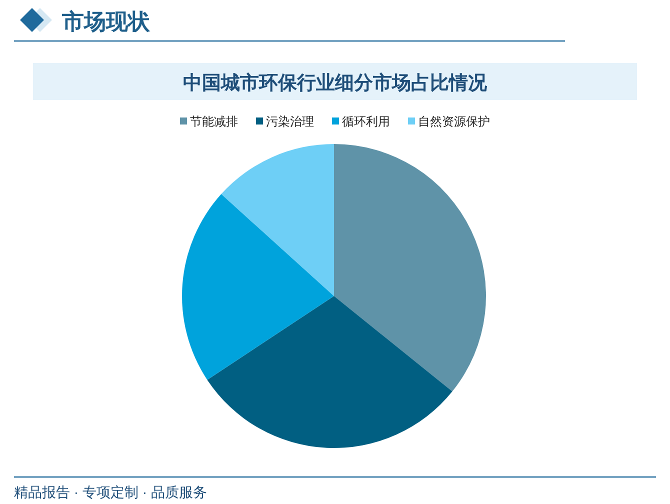  What do you see at coordinates (214, 121) in the screenshot?
I see `legend-label: 节能减排` at bounding box center [214, 121].